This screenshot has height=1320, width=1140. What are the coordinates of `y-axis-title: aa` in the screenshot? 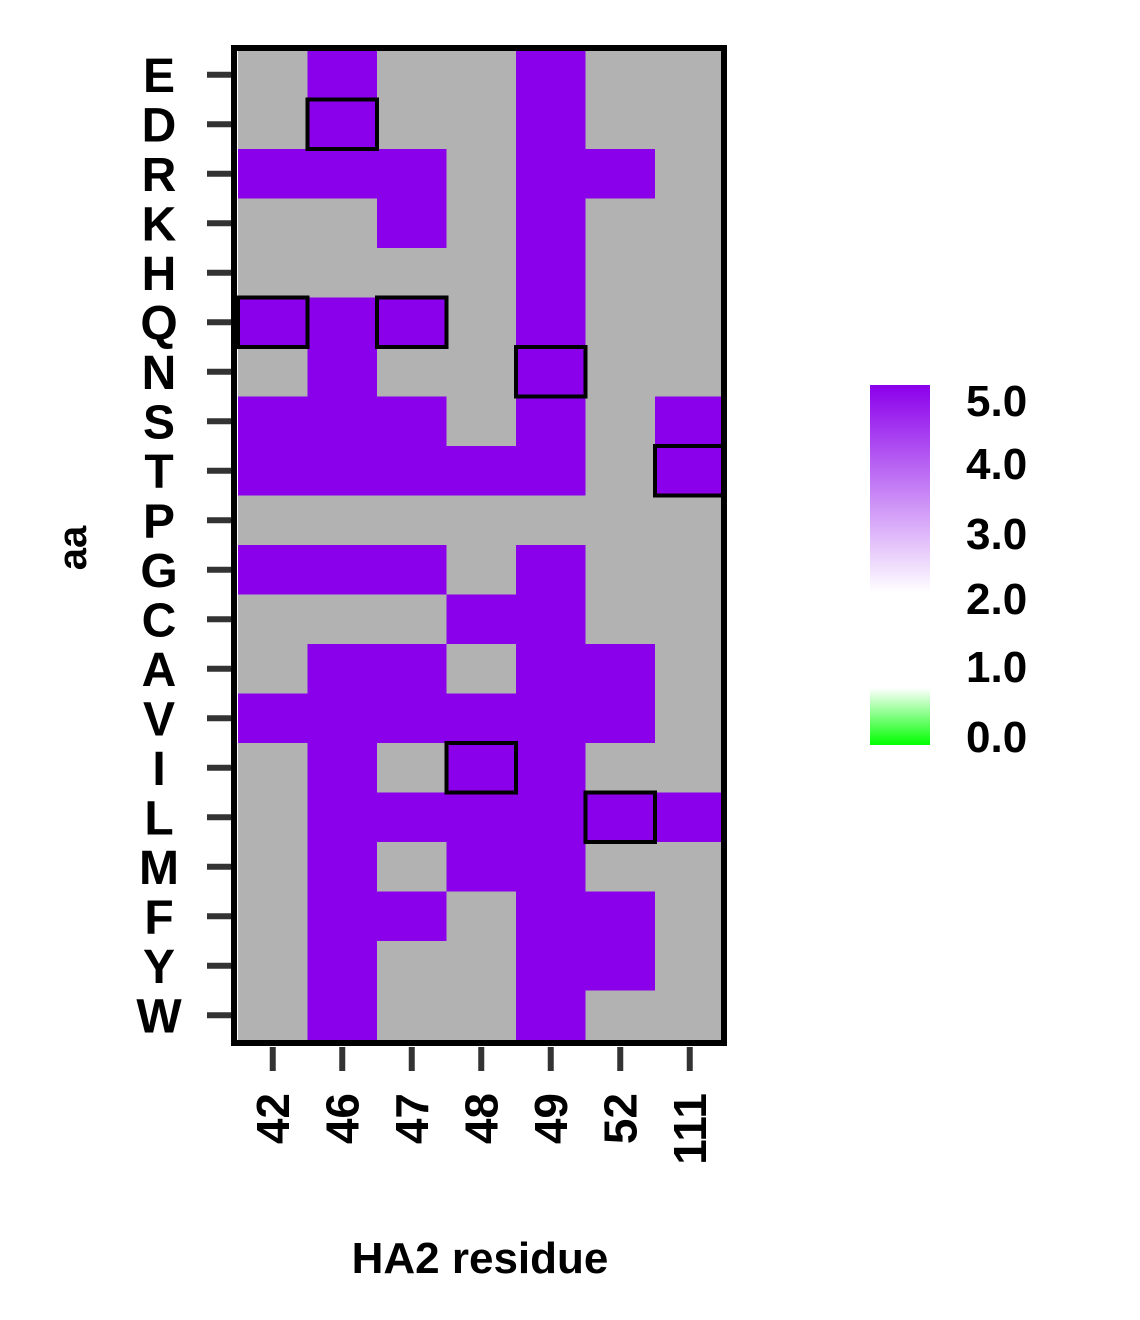 It's located at (73, 547).